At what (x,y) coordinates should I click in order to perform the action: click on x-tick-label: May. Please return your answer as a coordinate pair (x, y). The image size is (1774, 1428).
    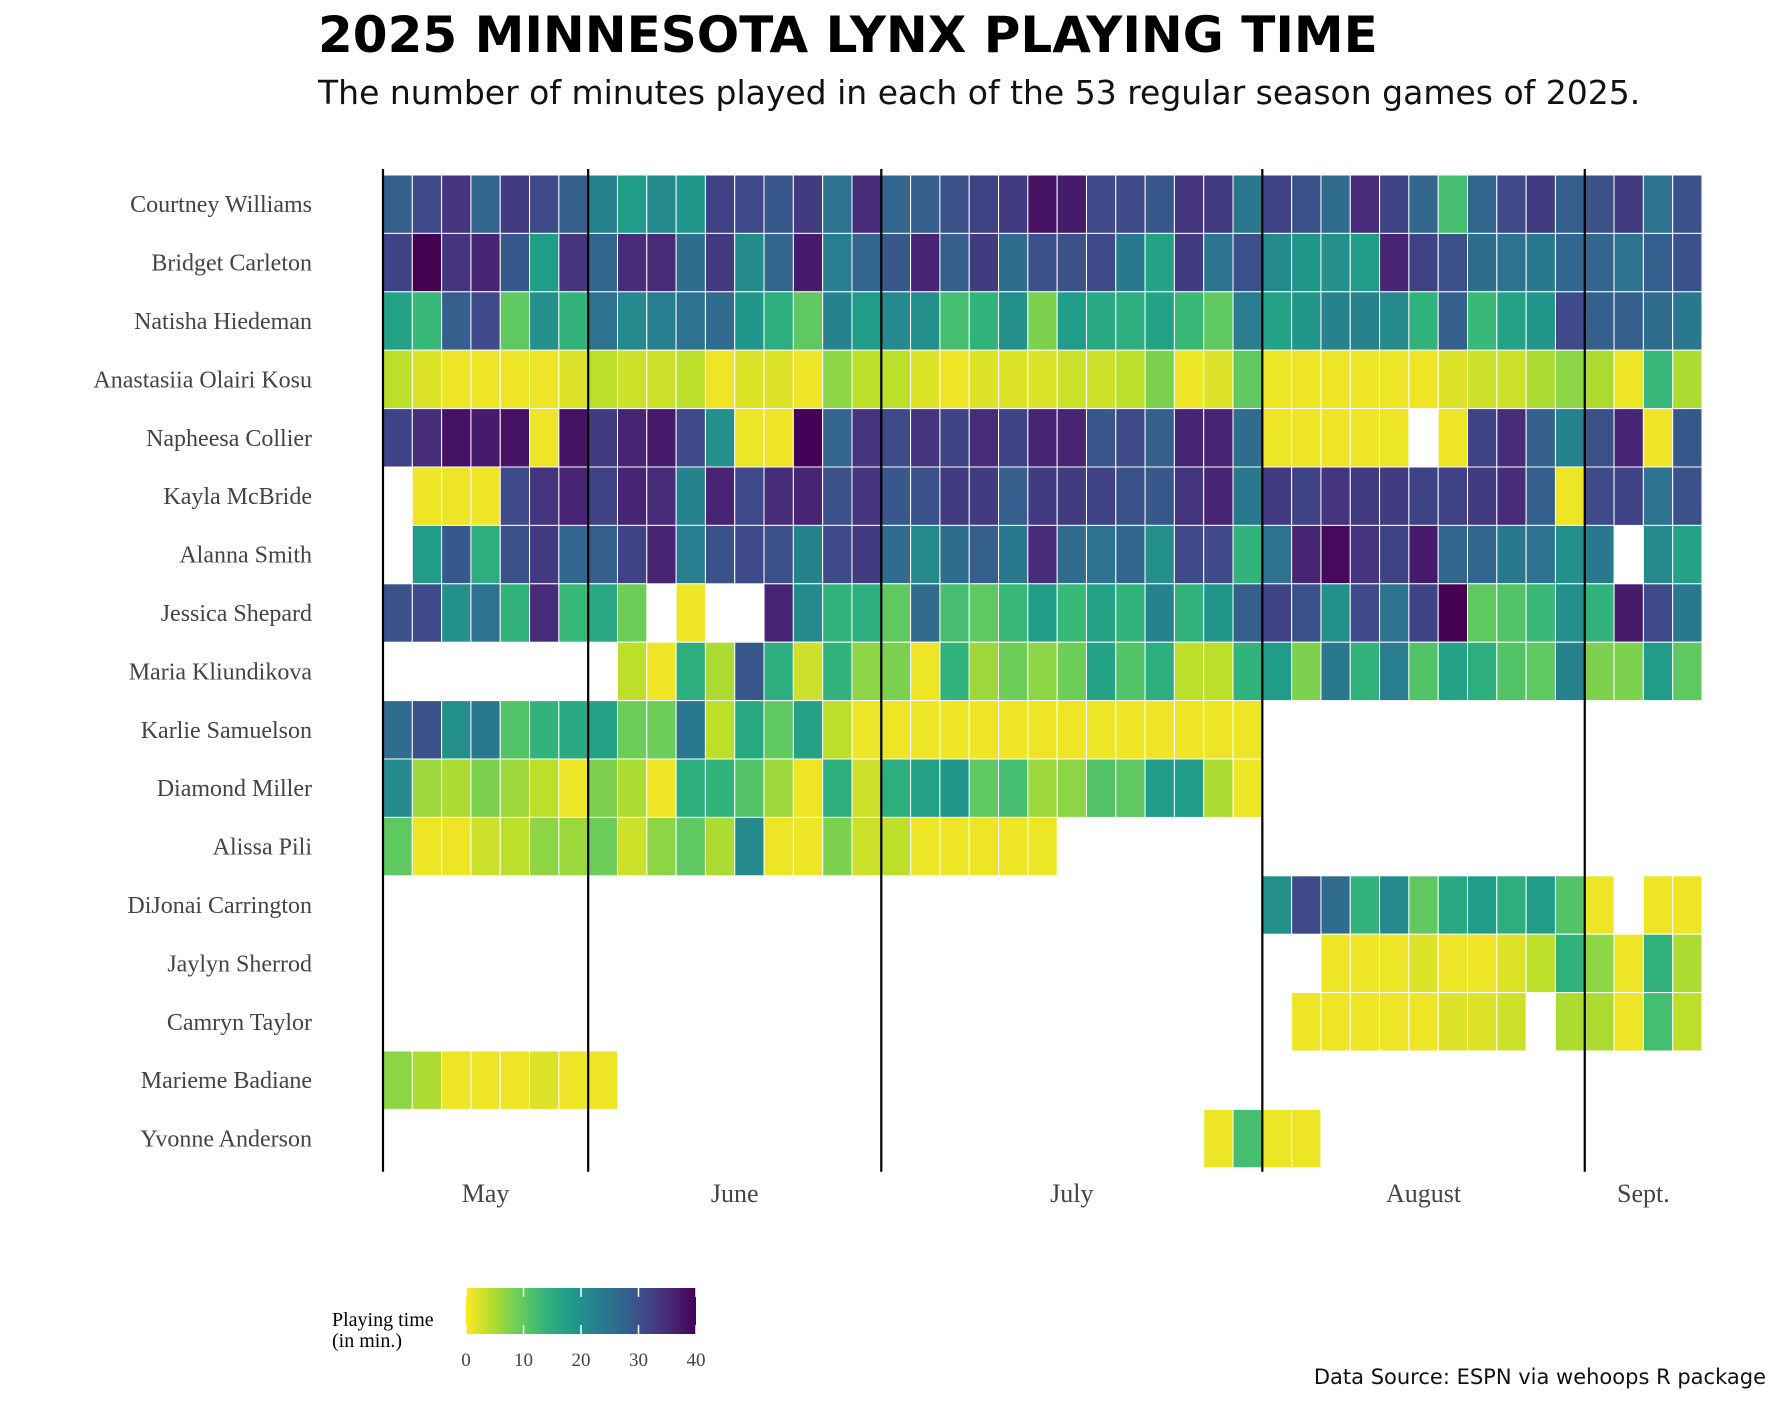
    Looking at the image, I should click on (486, 1193).